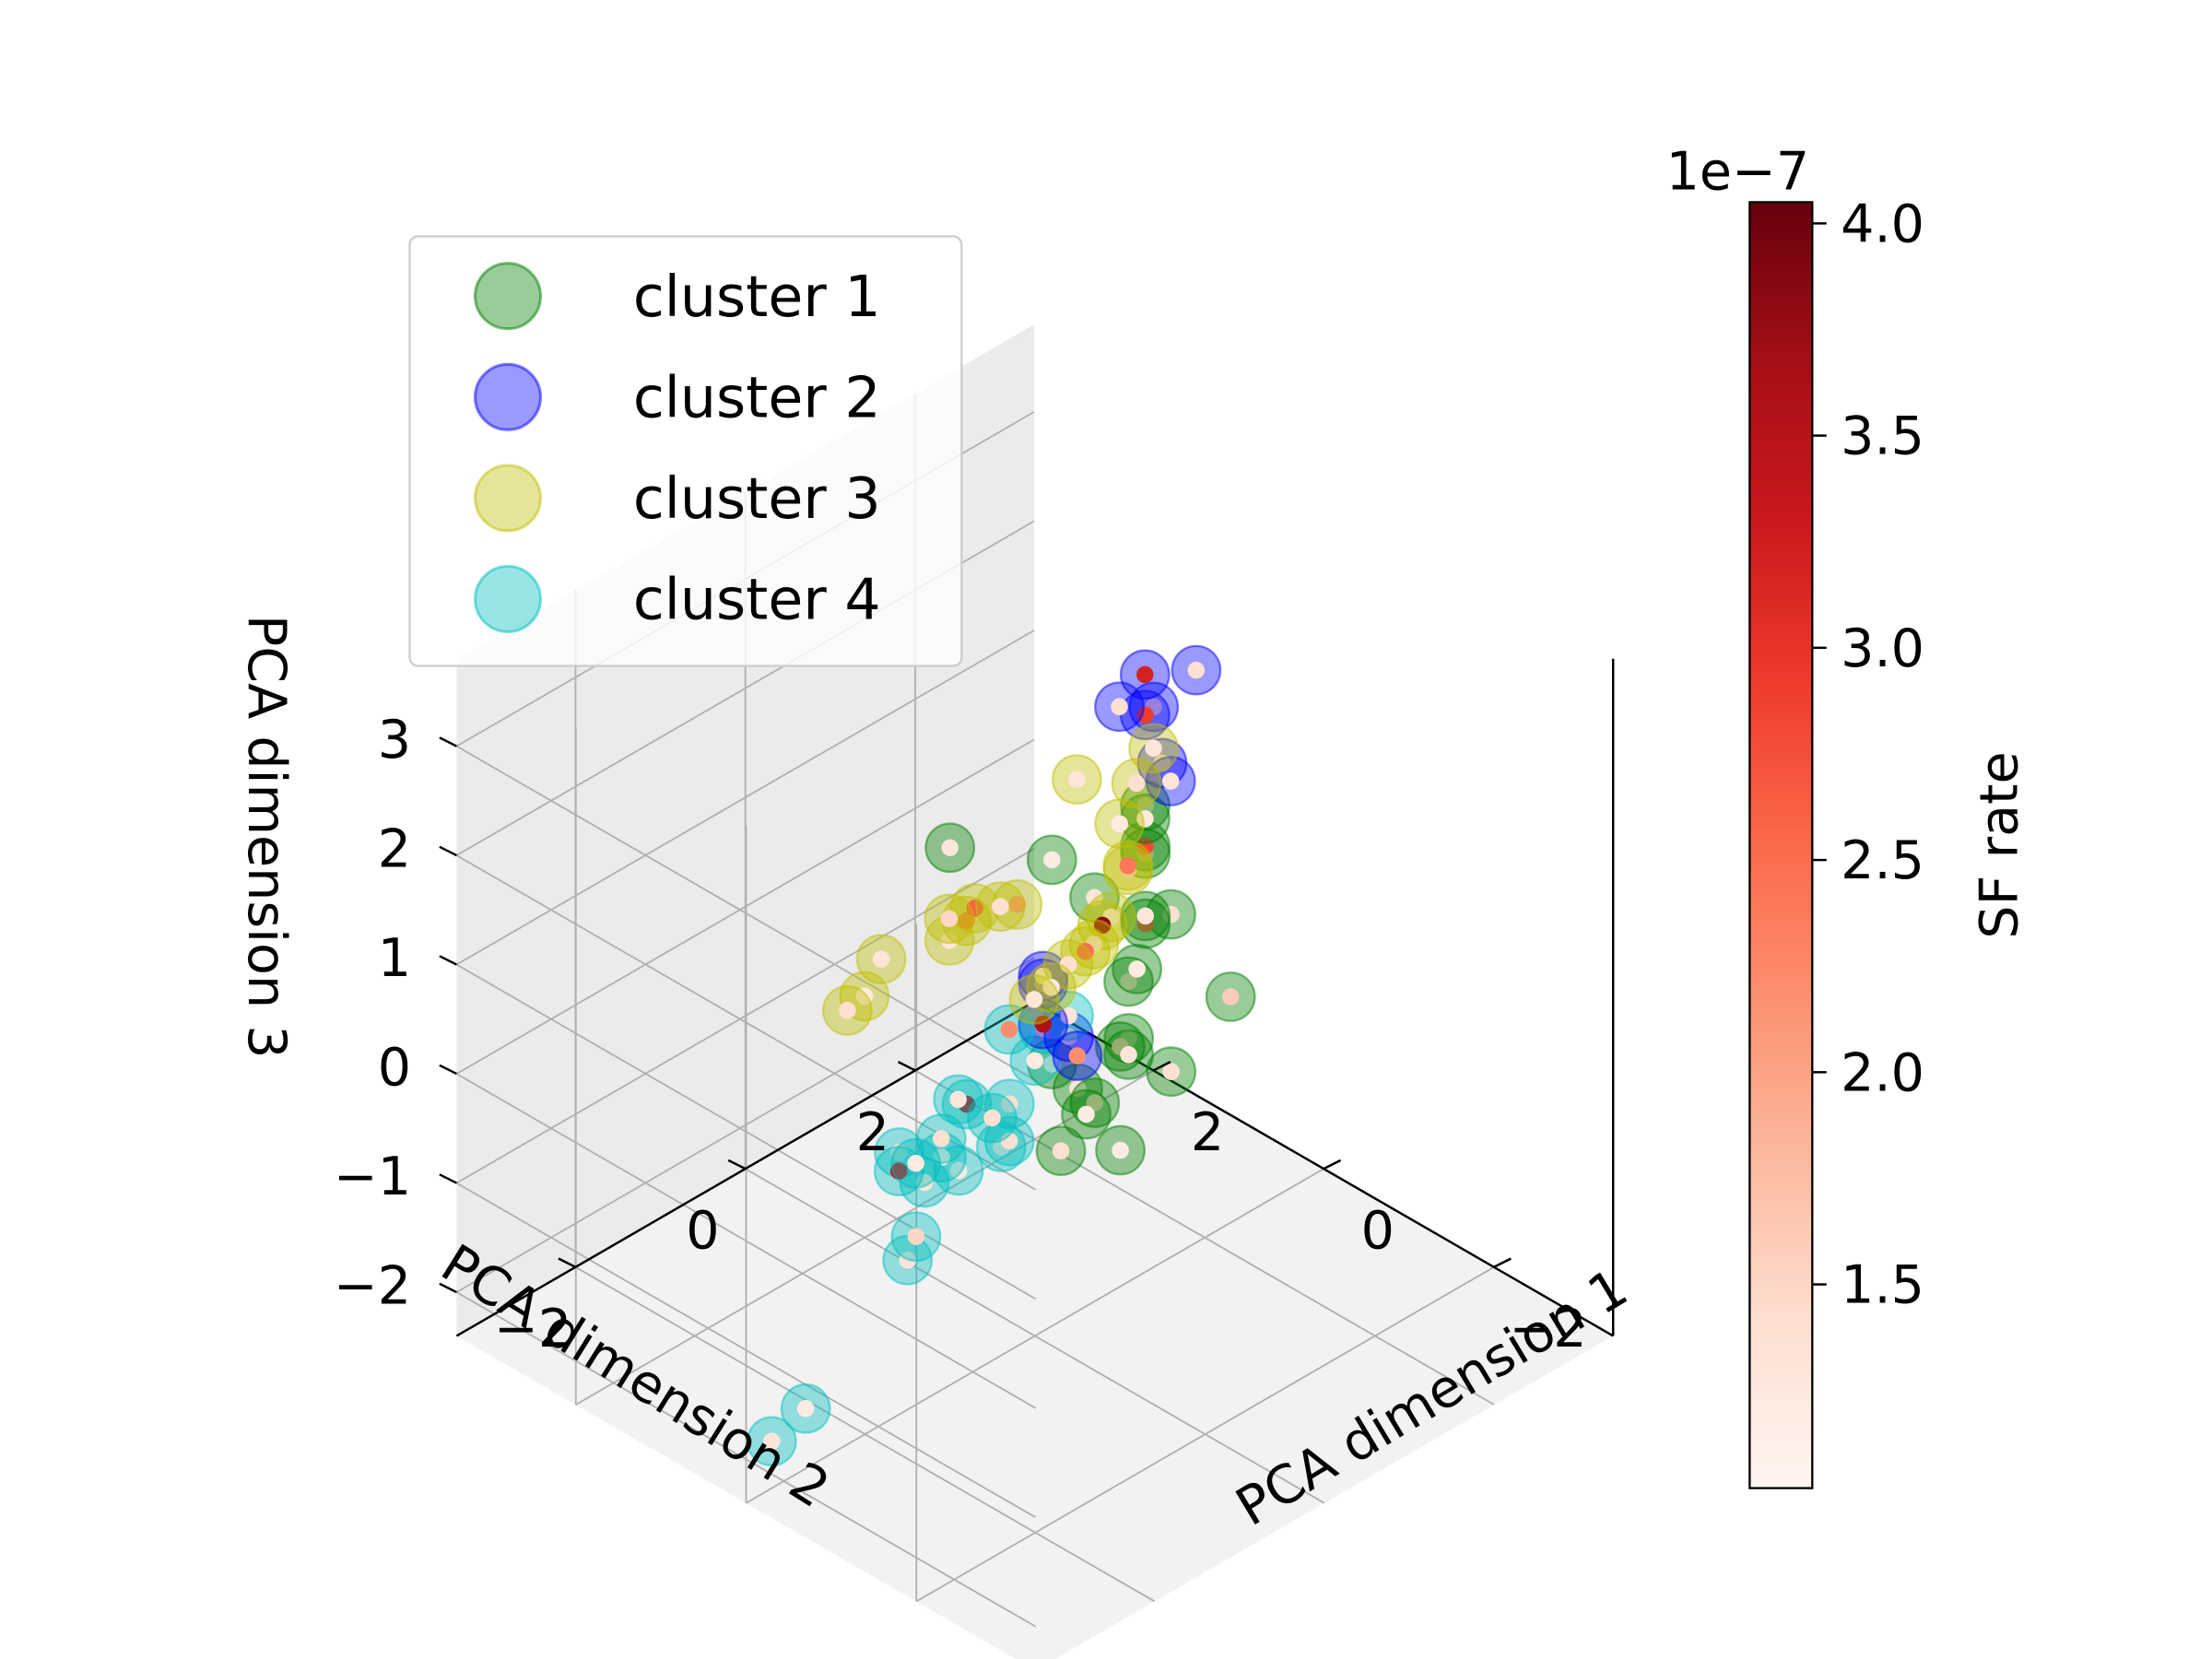  What do you see at coordinates (1848, 815) in the screenshot?
I see `colorbar: 1e−7 SF rate 1.5 2.0 2.5 3.0 3.5 4.0` at bounding box center [1848, 815].